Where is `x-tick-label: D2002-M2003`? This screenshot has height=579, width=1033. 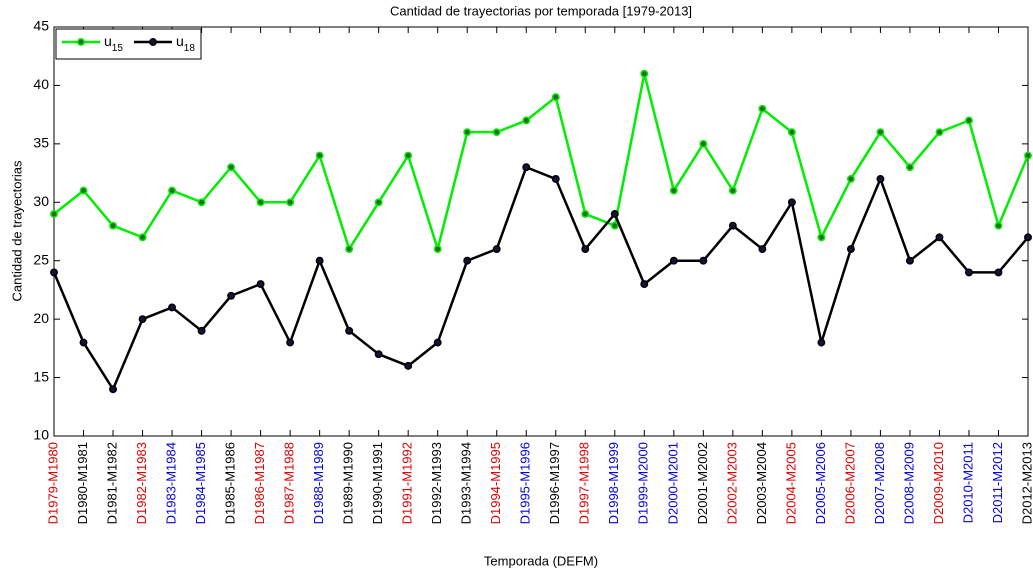
x-tick-label: D2002-M2003 is located at coordinates (731, 483).